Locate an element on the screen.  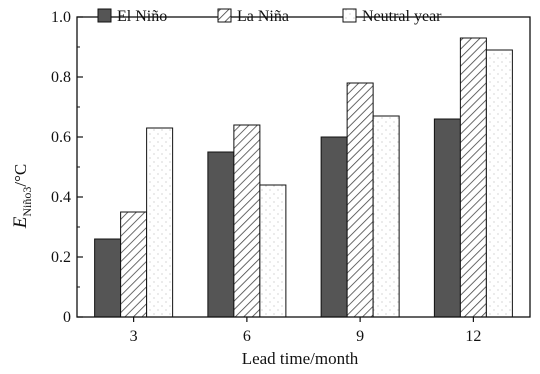
y-tick-label: 1.0 is located at coordinates (61, 17).